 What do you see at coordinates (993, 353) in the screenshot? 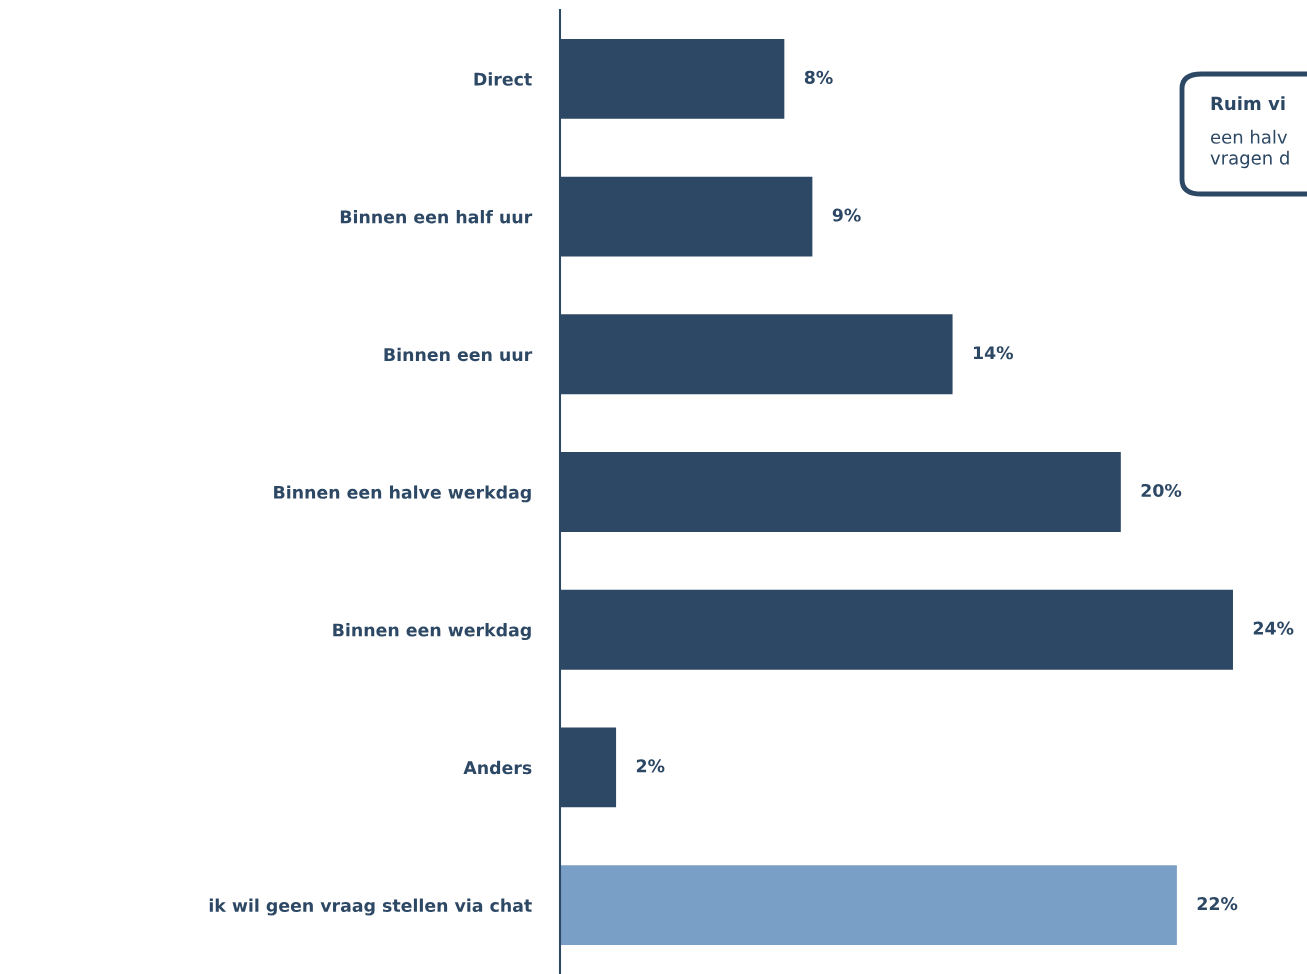
I see `data-label: 14%` at bounding box center [993, 353].